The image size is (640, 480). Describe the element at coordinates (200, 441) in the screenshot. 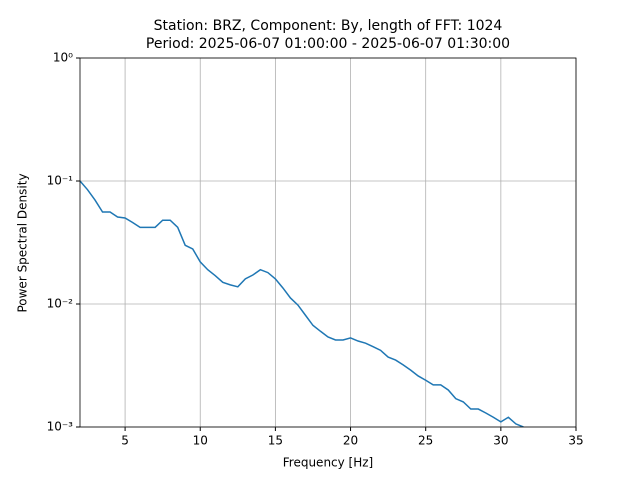

I see `x-tick-label: 10` at that location.